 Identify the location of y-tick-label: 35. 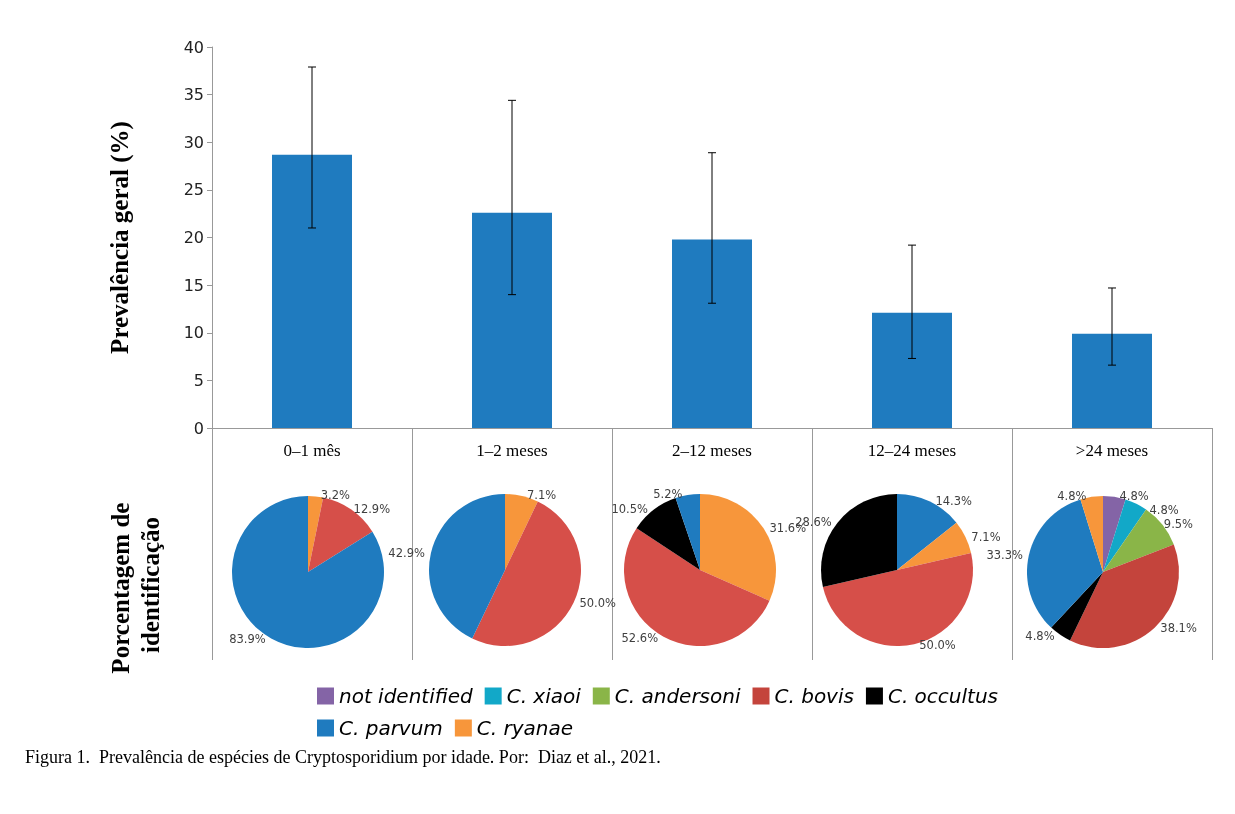
(193, 95).